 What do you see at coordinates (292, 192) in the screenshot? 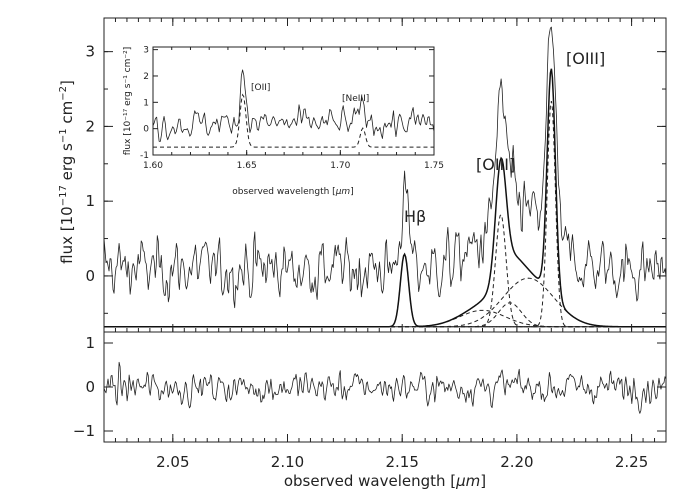
I see `inset-x-axis-label: observed wavelength [μm]` at bounding box center [292, 192].